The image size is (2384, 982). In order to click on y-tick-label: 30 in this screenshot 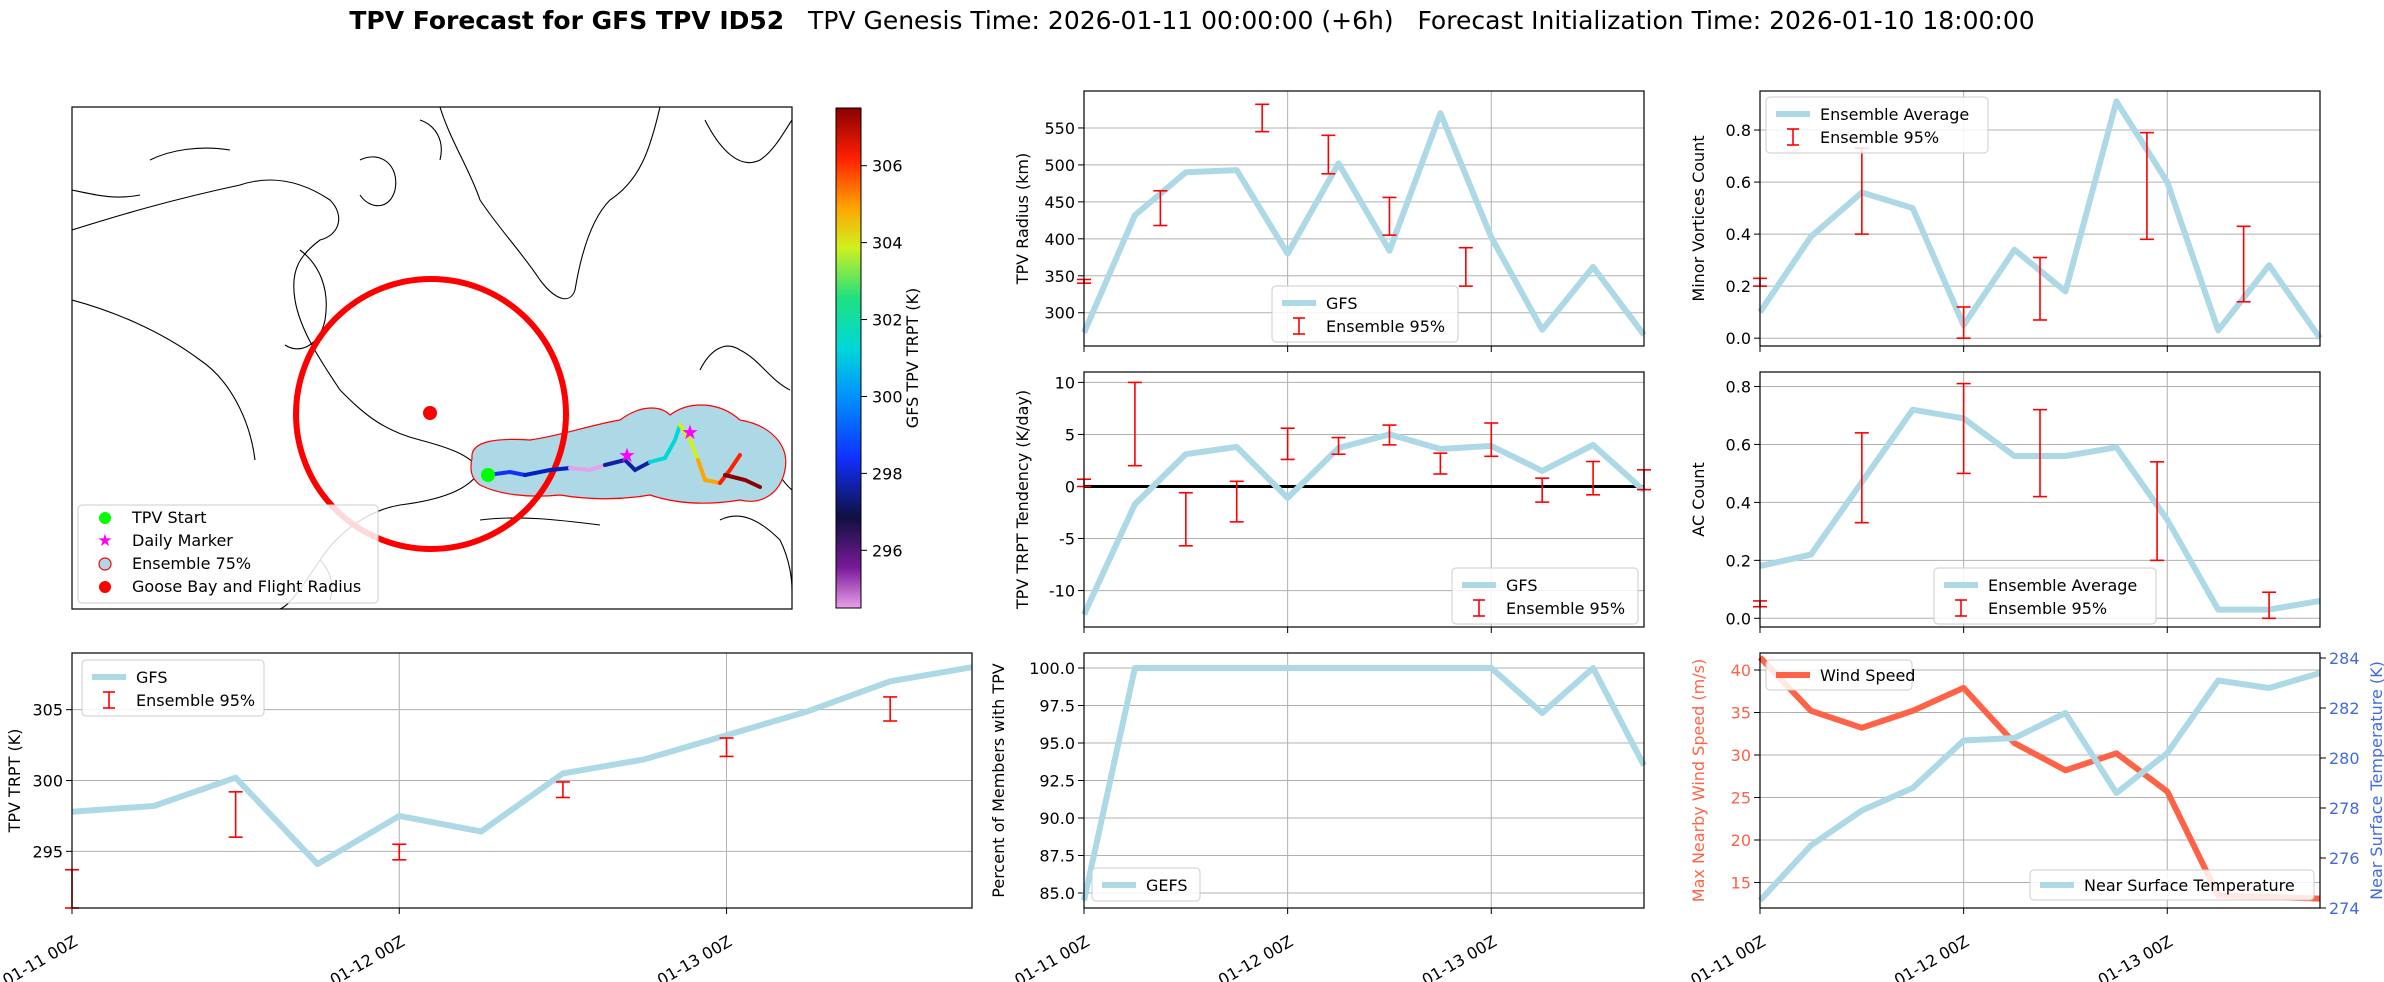, I will do `click(1741, 755)`.